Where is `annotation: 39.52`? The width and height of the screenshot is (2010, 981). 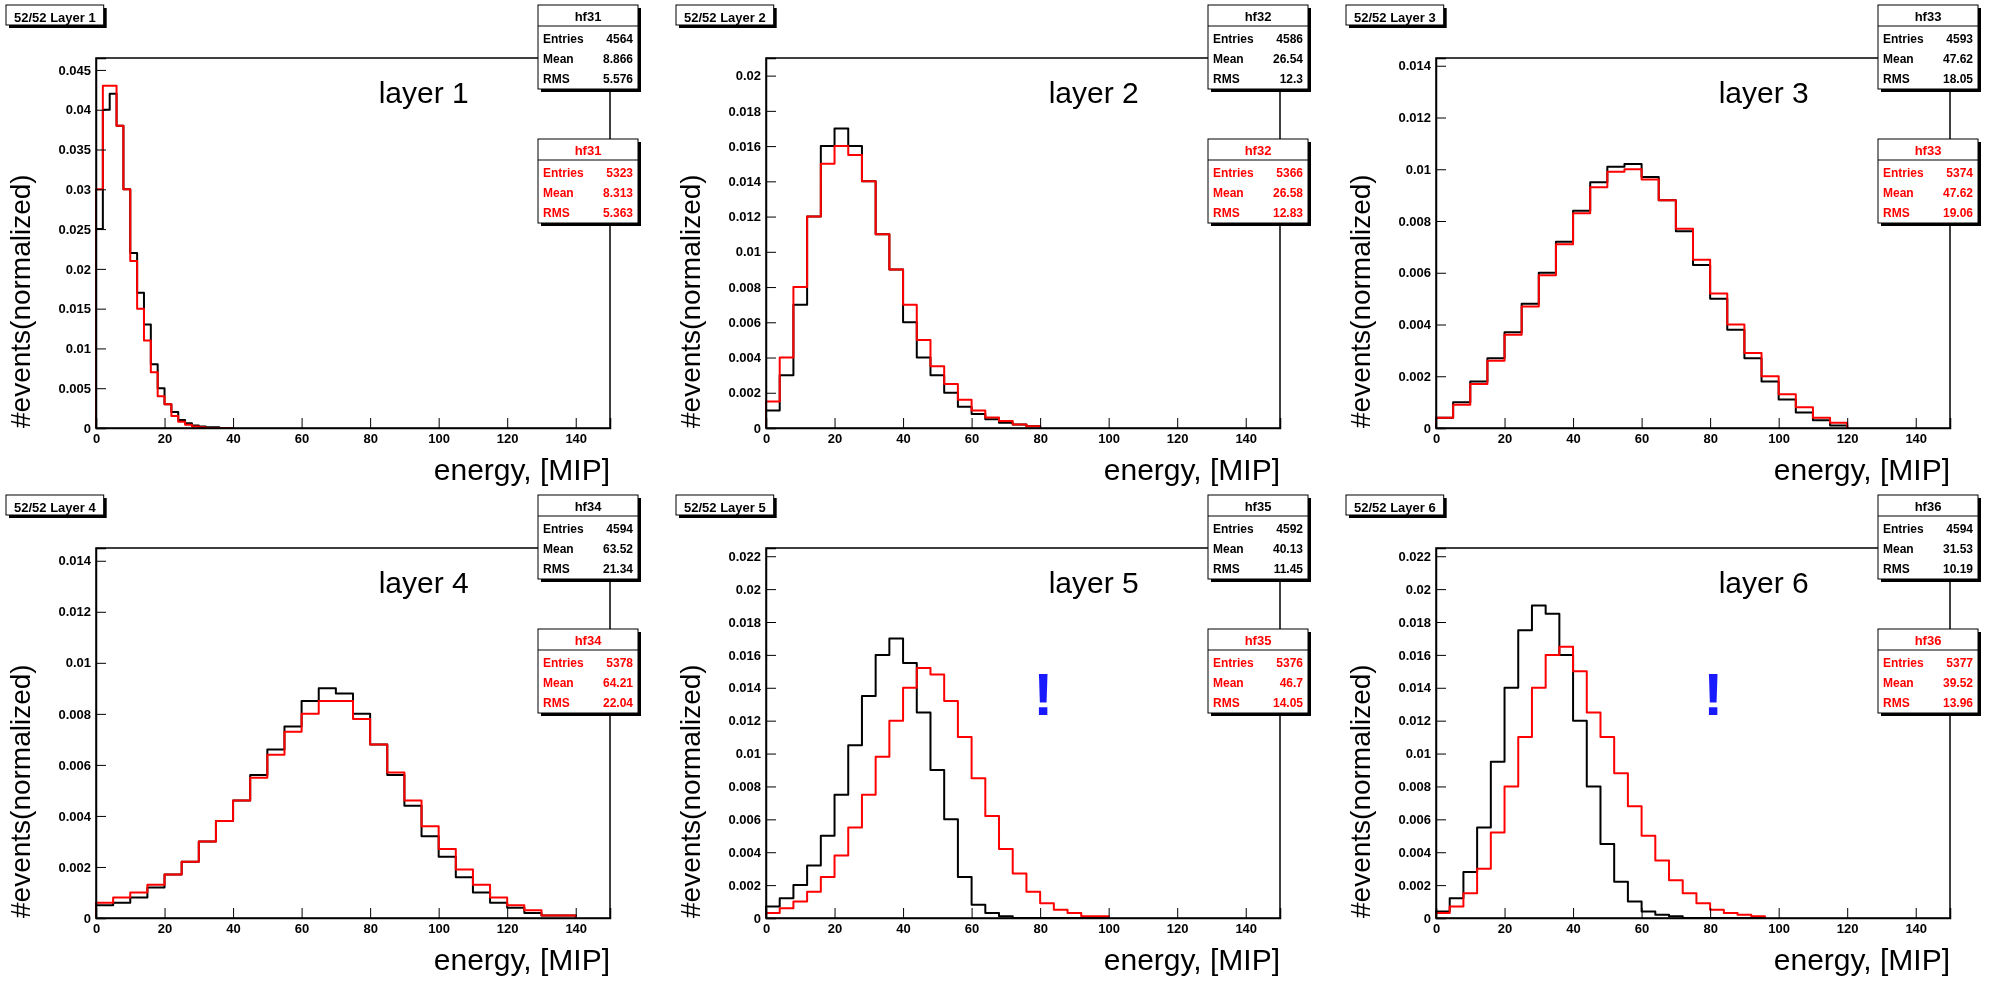 annotation: 39.52 is located at coordinates (1958, 683).